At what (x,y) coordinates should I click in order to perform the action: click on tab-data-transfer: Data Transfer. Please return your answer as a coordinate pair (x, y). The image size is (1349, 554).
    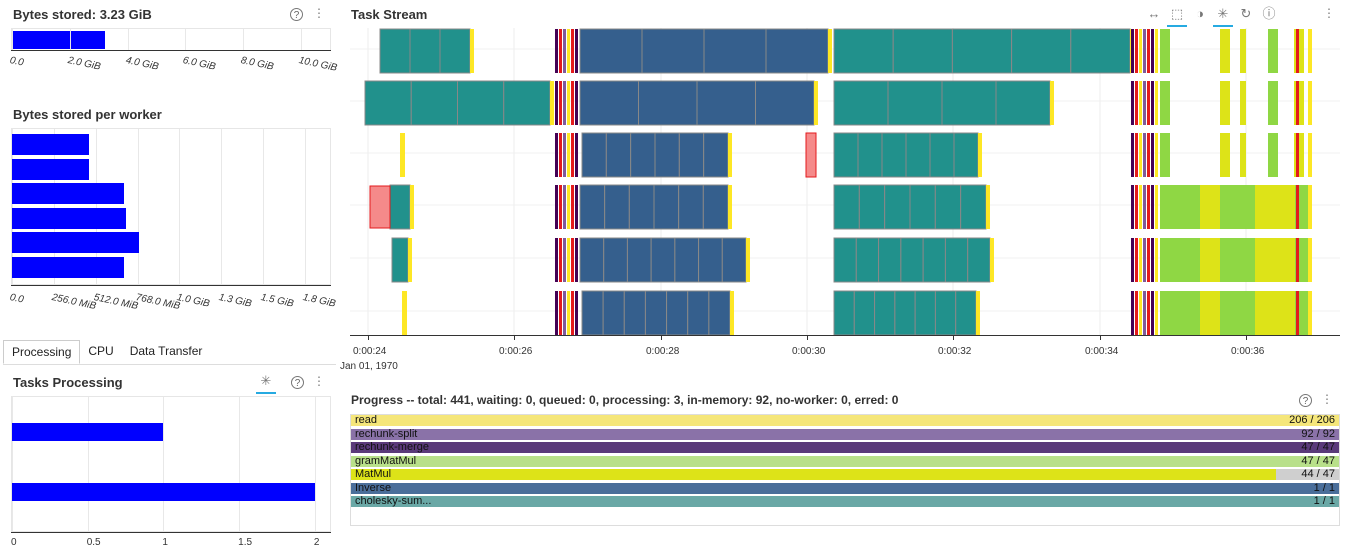
    Looking at the image, I should click on (166, 351).